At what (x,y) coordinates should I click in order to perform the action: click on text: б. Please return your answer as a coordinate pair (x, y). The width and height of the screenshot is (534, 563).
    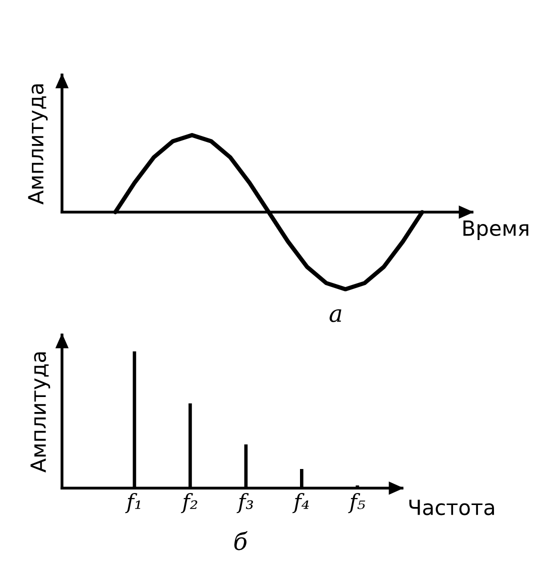
    Looking at the image, I should click on (241, 540).